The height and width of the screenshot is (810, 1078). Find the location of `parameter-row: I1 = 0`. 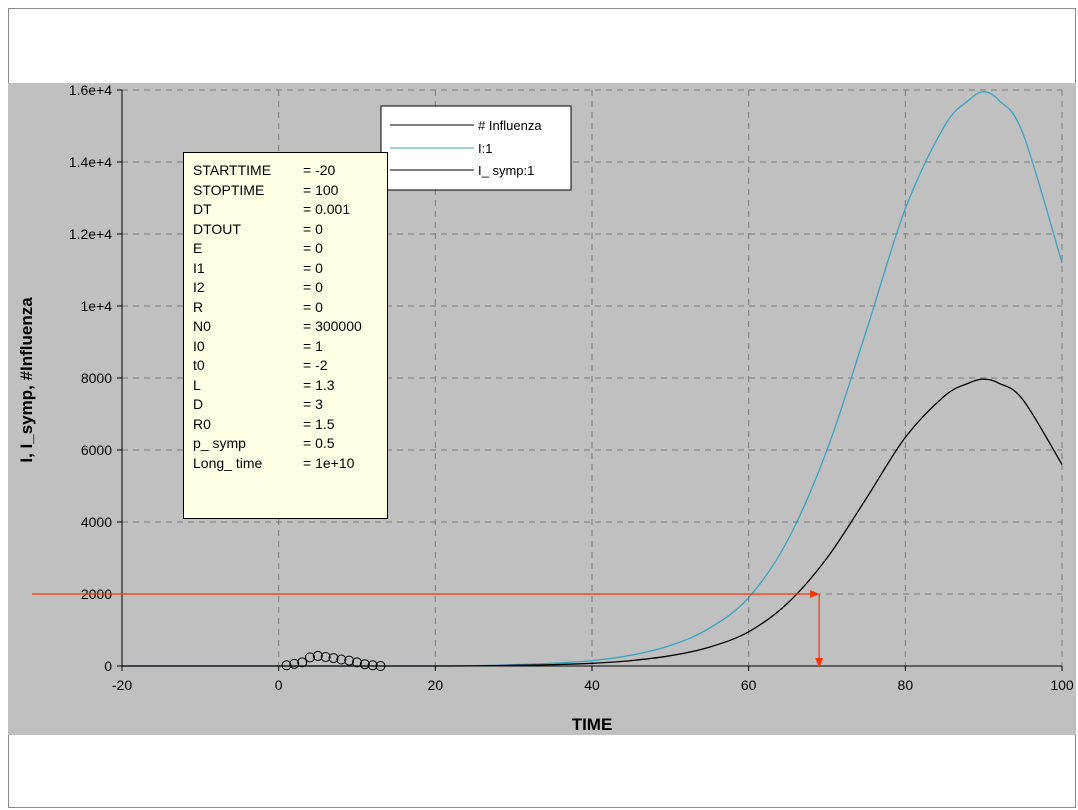

parameter-row: I1 = 0 is located at coordinates (290, 269).